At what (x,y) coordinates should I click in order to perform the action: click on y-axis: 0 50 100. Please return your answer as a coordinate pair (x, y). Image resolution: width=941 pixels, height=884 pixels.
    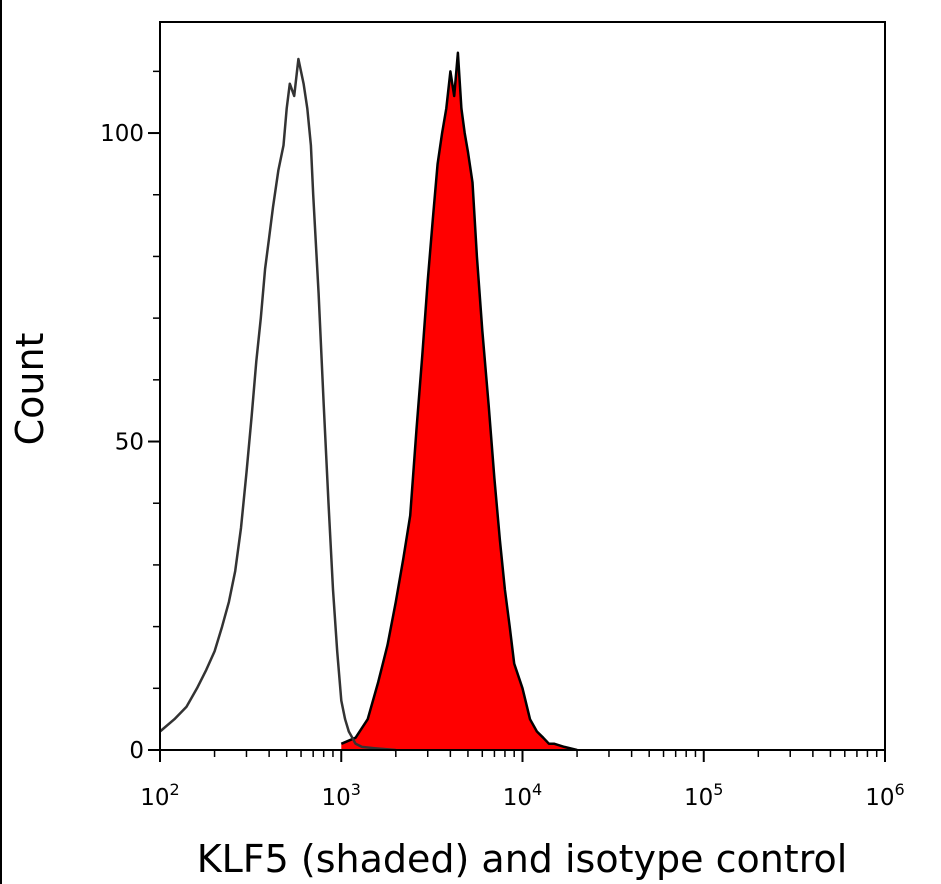
    Looking at the image, I should click on (130, 417).